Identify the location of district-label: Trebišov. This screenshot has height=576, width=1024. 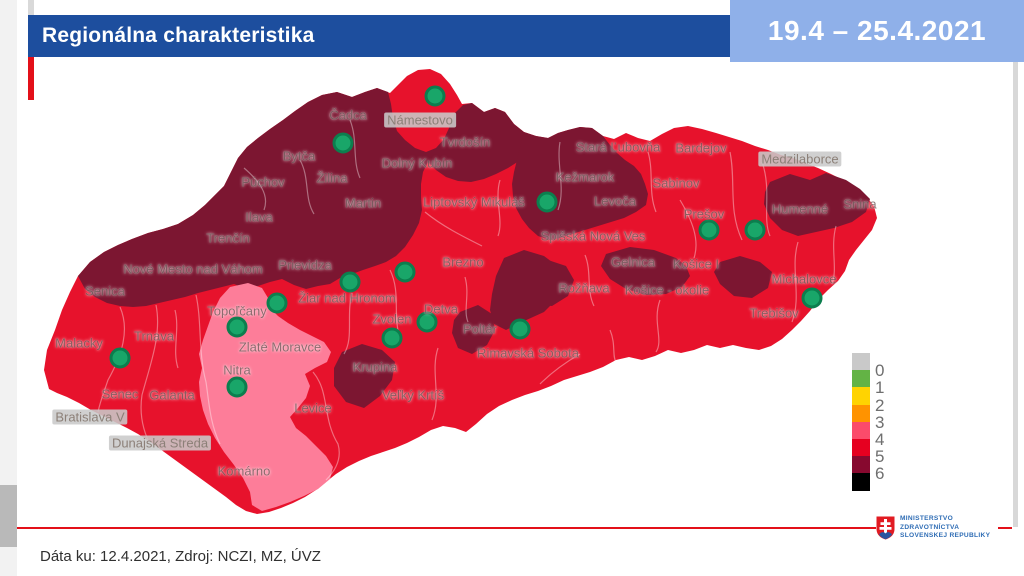
(774, 313).